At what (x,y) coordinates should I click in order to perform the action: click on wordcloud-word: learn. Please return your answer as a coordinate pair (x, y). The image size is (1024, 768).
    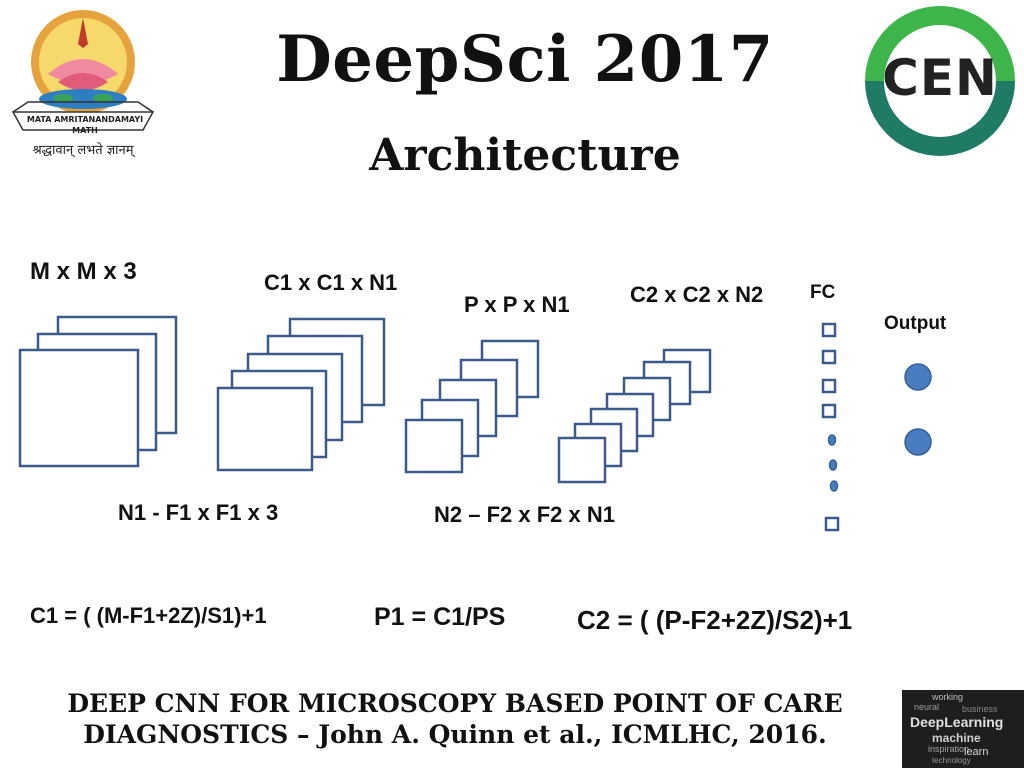
    Looking at the image, I should click on (976, 752).